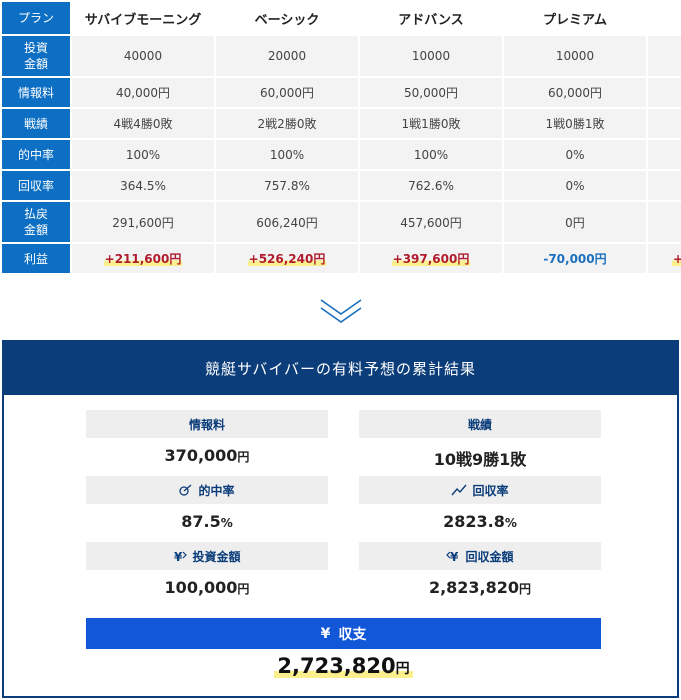 Image resolution: width=681 pixels, height=700 pixels. Describe the element at coordinates (480, 587) in the screenshot. I see `payout-value: 2,823,820円` at that location.